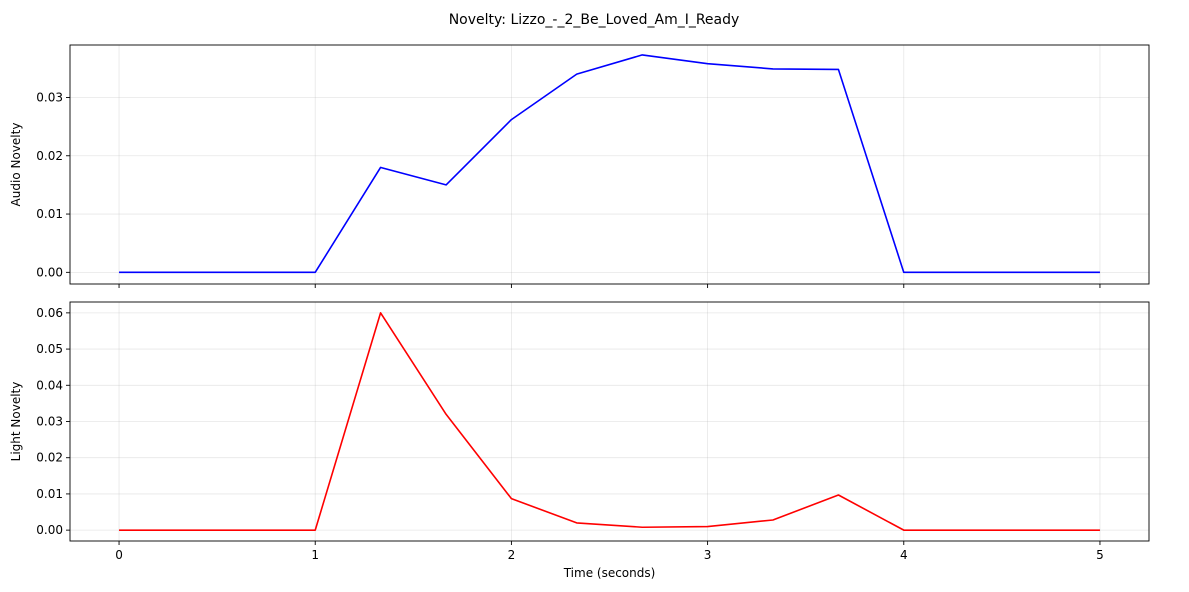  What do you see at coordinates (512, 555) in the screenshot?
I see `x-tick-label: 2` at bounding box center [512, 555].